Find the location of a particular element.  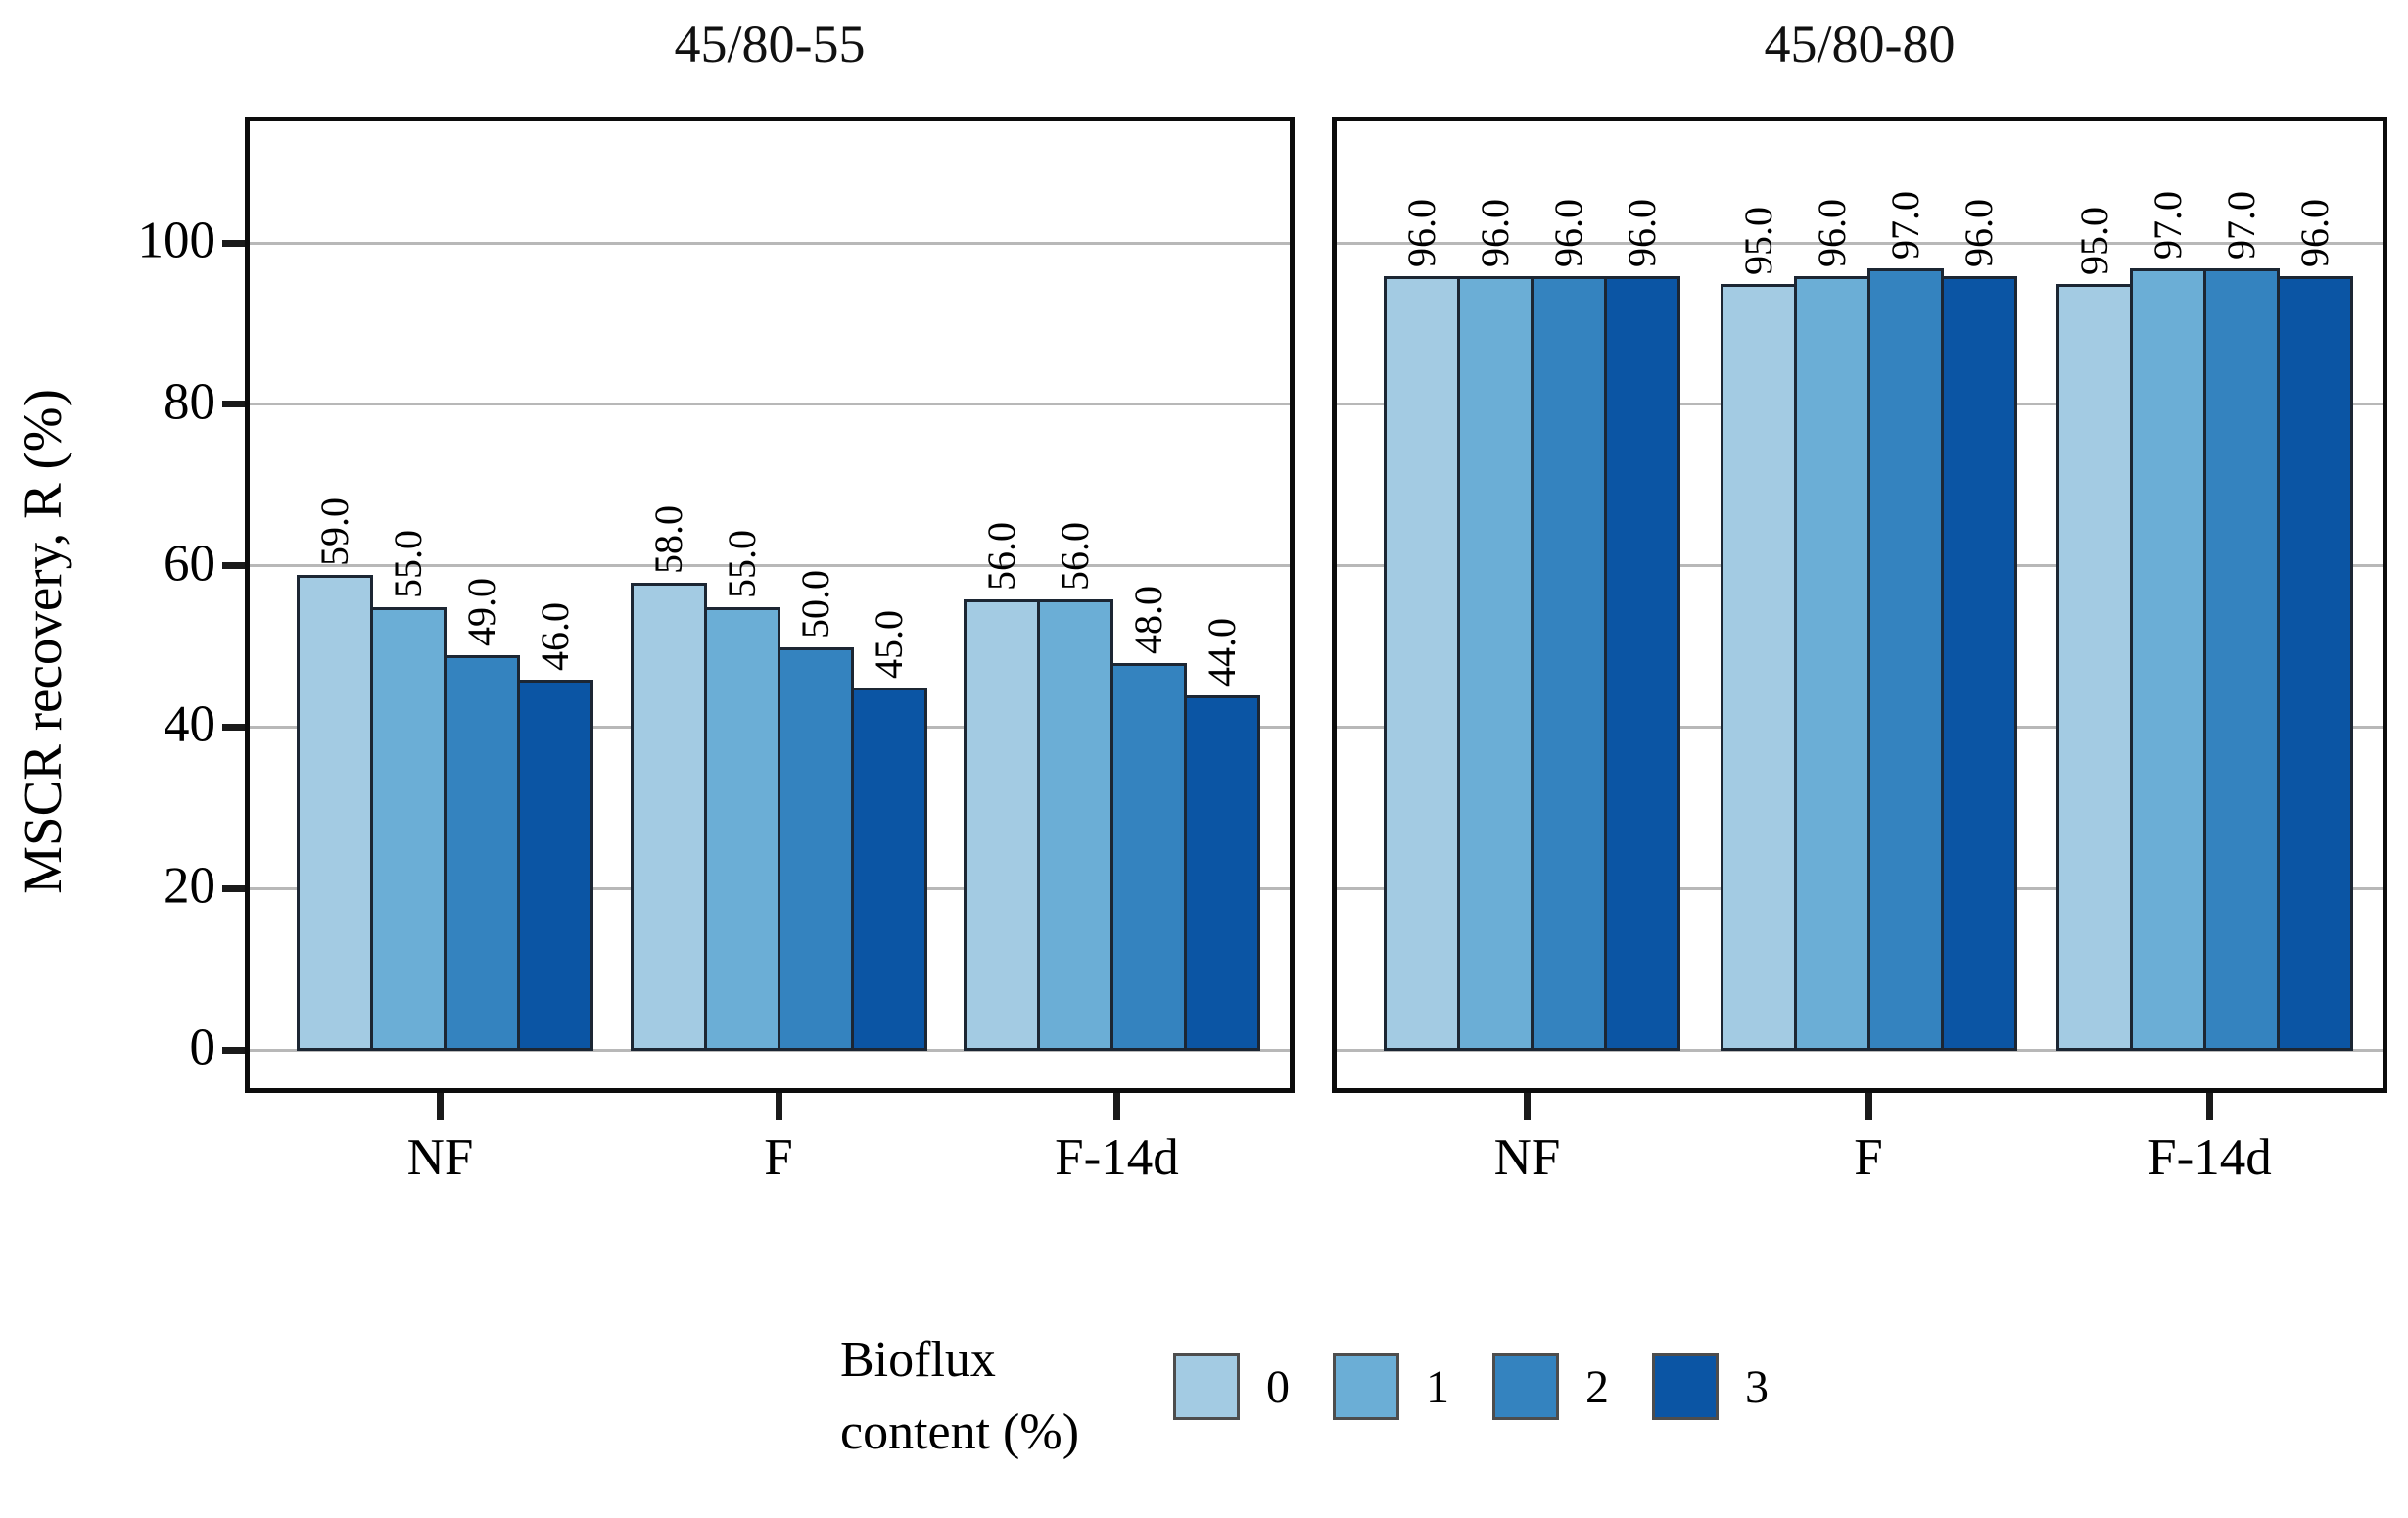

bar: 45.0 is located at coordinates (888, 830).